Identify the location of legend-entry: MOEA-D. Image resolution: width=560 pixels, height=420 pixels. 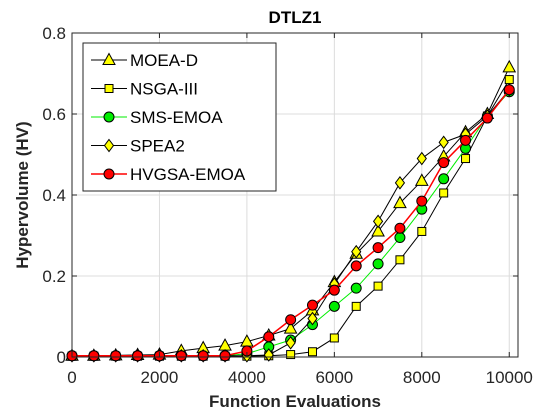
(144, 60).